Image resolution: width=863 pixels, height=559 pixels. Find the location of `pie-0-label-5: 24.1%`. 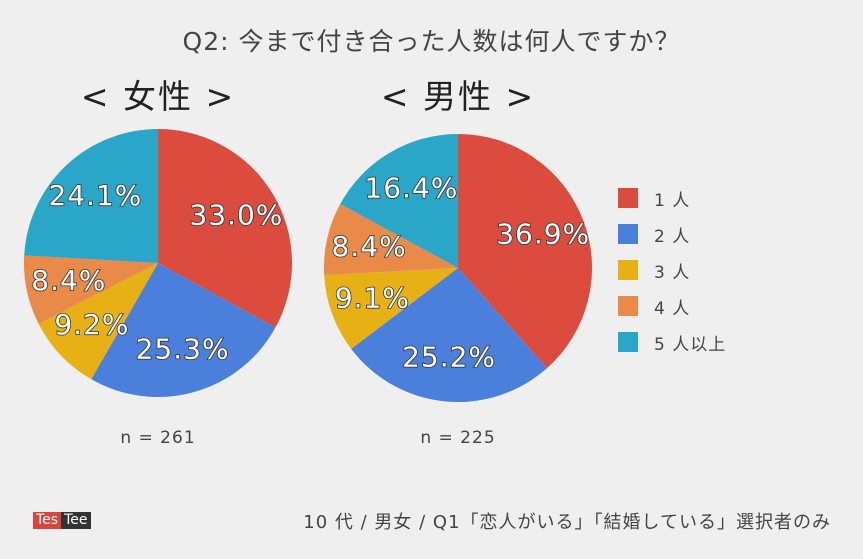

pie-0-label-5: 24.1% is located at coordinates (95, 195).